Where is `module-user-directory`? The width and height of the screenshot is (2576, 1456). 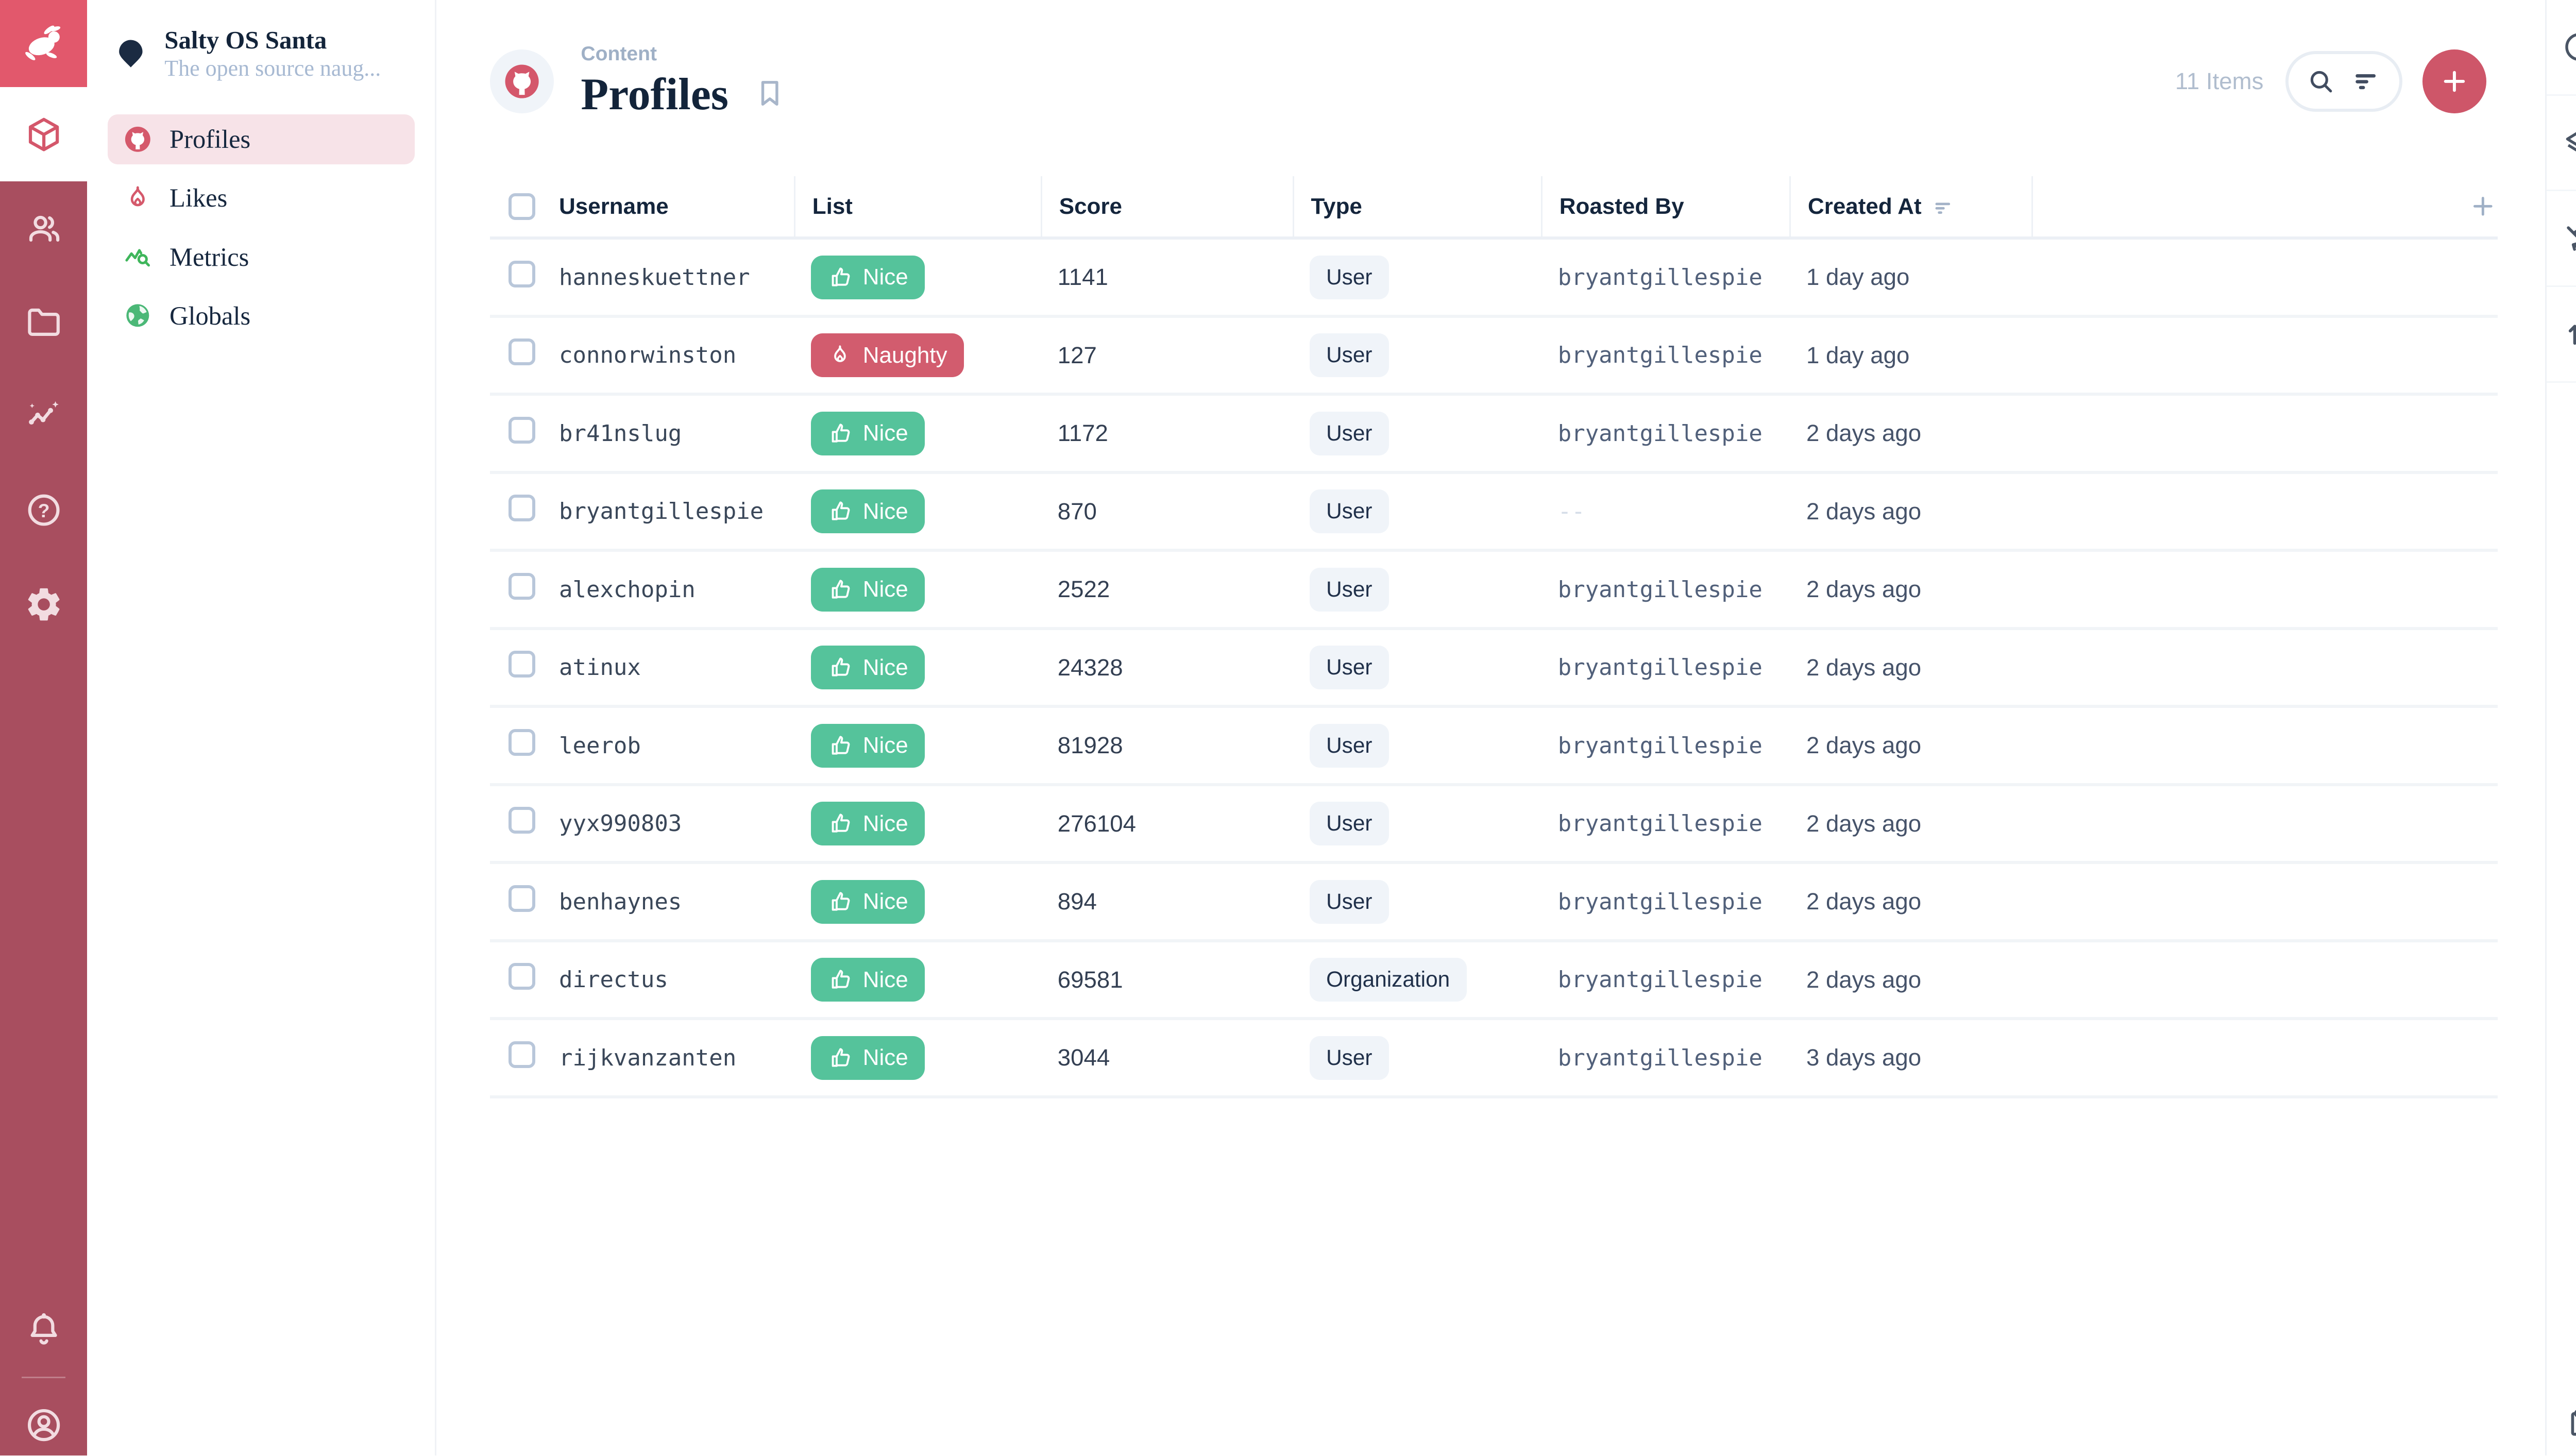
module-user-directory is located at coordinates (43, 228).